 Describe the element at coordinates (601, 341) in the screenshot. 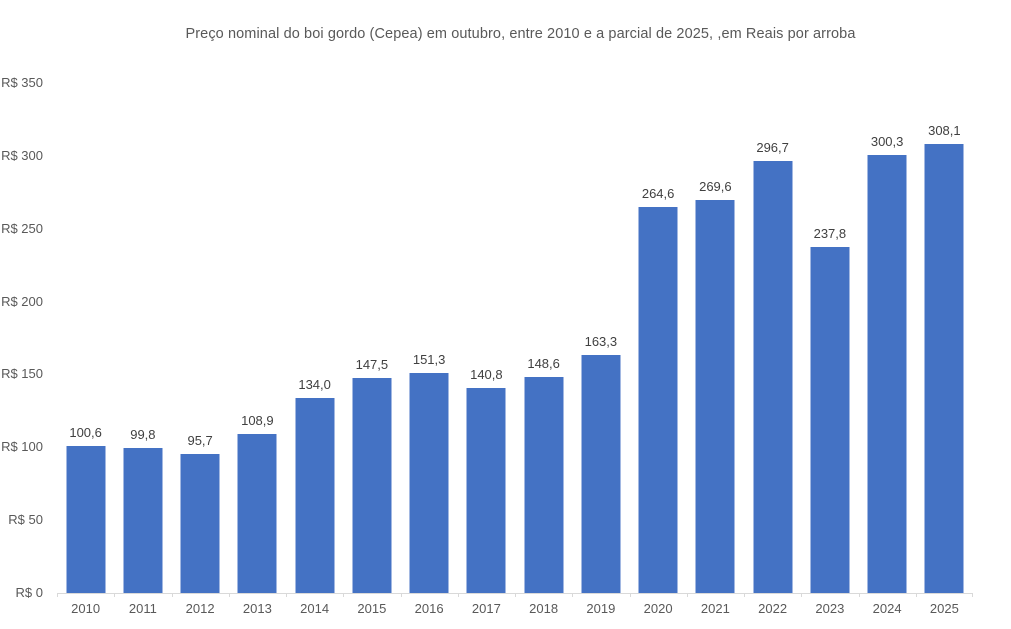

I see `value-label-2019: 163,3` at that location.